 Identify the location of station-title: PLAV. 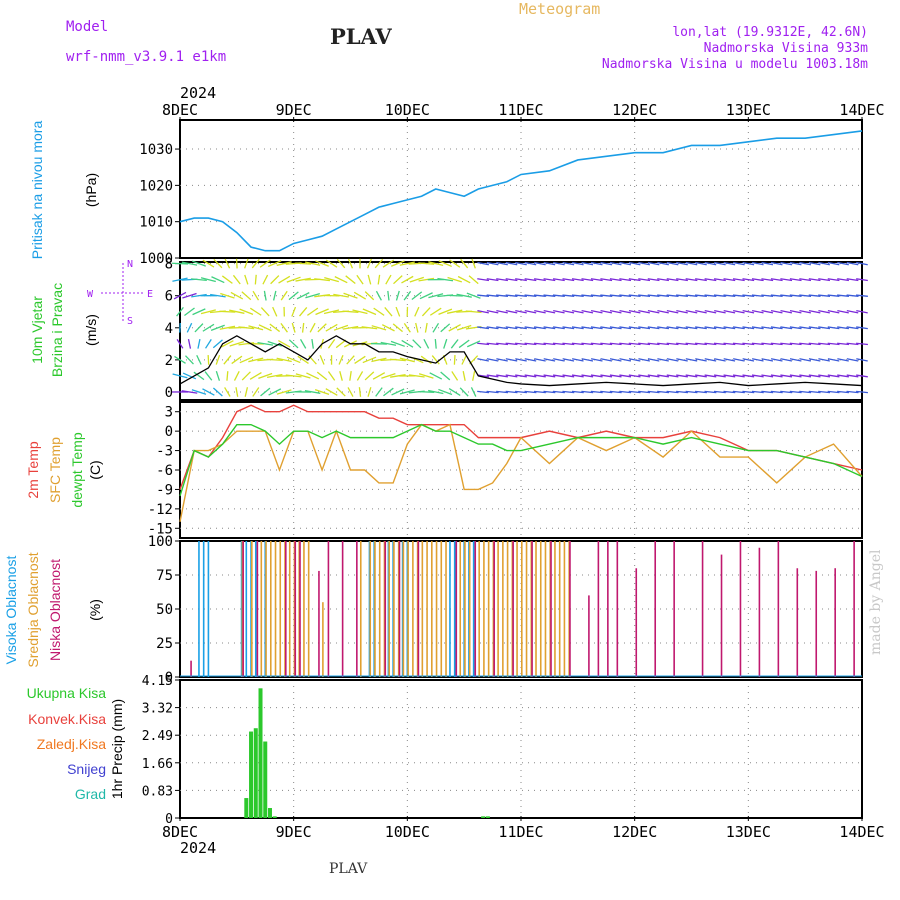
(361, 36).